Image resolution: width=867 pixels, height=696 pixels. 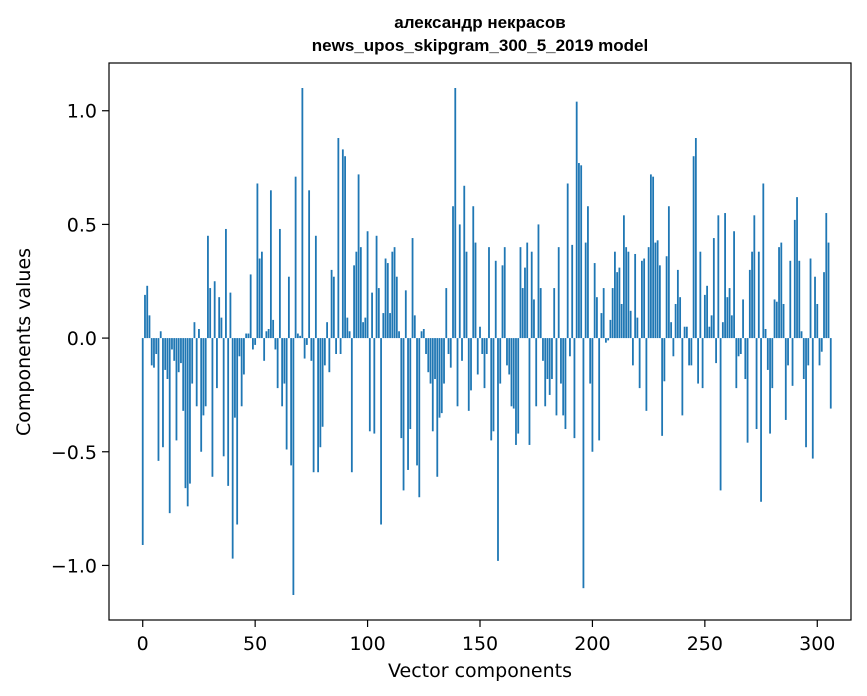 What do you see at coordinates (705, 644) in the screenshot?
I see `x-tick-label: 250` at bounding box center [705, 644].